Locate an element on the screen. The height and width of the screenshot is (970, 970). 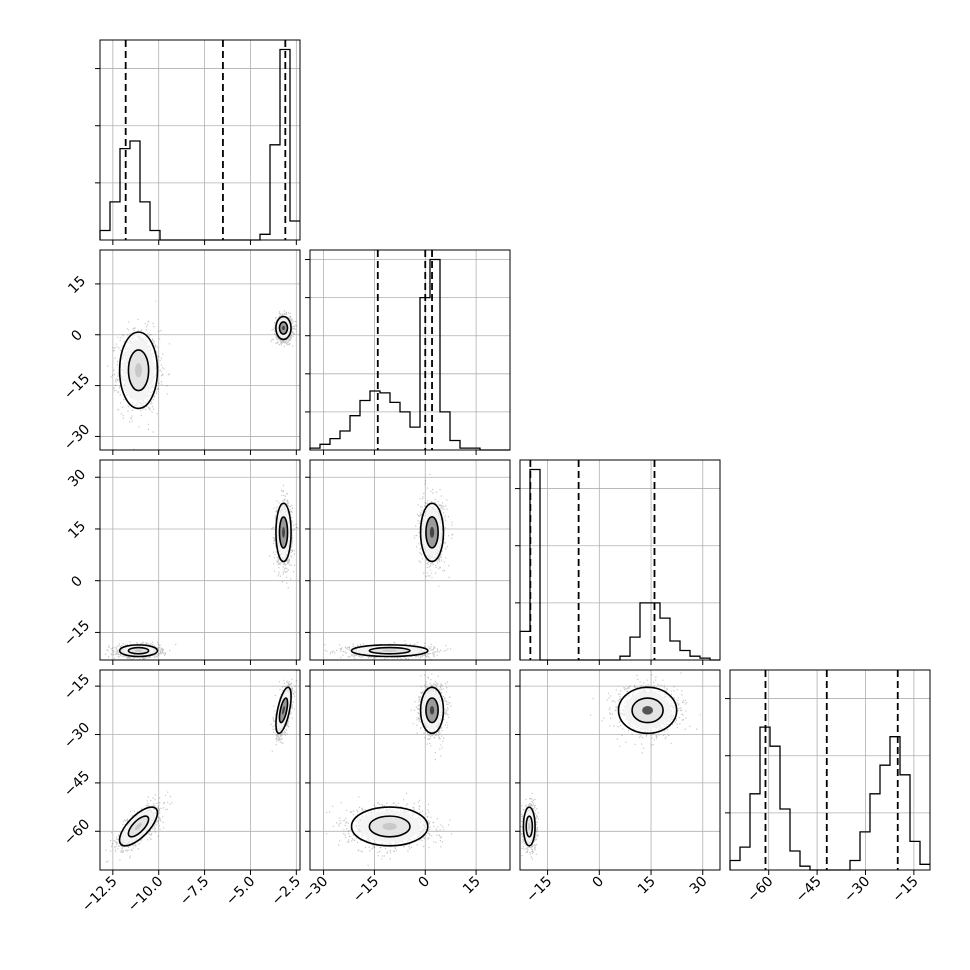
y-tick-label: 30 is located at coordinates (77, 478).